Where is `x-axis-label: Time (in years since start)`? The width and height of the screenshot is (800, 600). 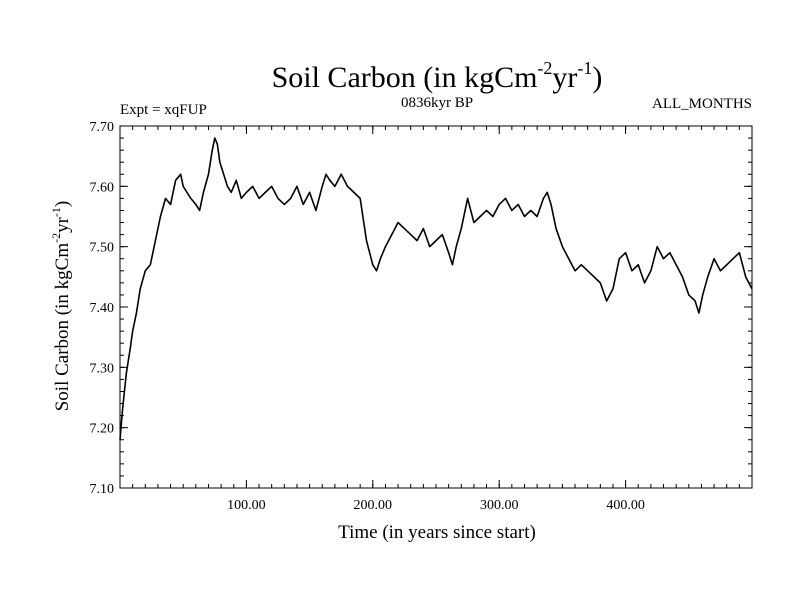 x-axis-label: Time (in years since start) is located at coordinates (437, 532).